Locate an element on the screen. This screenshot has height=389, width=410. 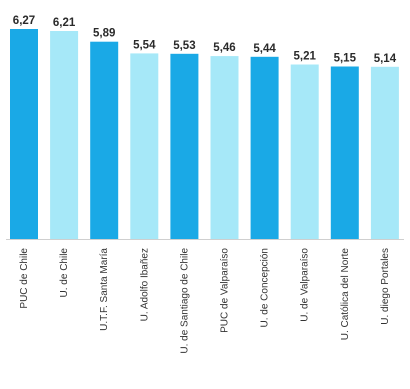
value-label-7: 5,44 is located at coordinates (264, 49).